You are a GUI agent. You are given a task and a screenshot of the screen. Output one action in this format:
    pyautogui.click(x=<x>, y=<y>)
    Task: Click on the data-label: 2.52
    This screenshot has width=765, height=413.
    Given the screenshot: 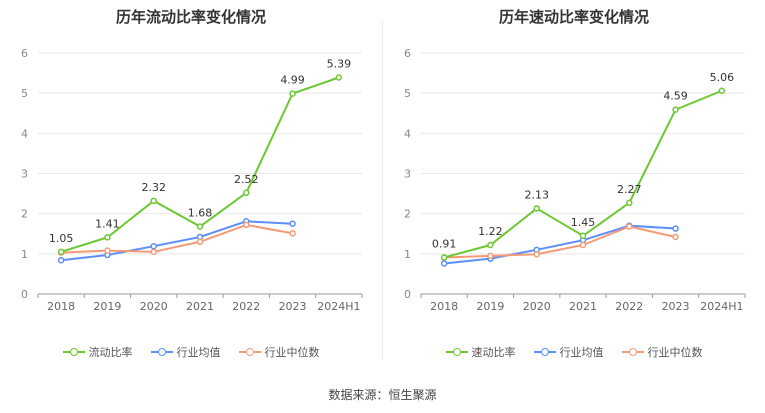 What is the action you would take?
    pyautogui.click(x=246, y=179)
    